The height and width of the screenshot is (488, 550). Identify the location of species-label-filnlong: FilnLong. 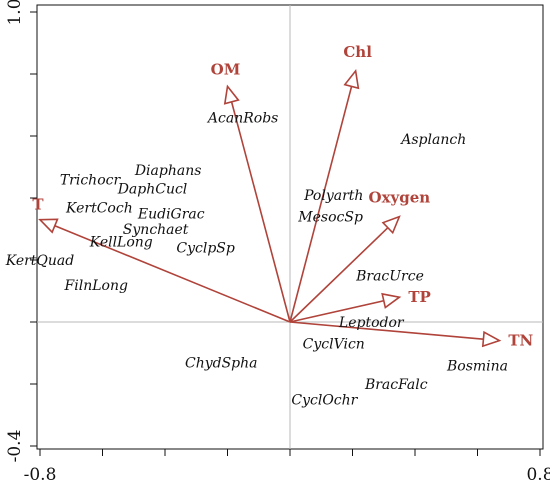
(96, 286).